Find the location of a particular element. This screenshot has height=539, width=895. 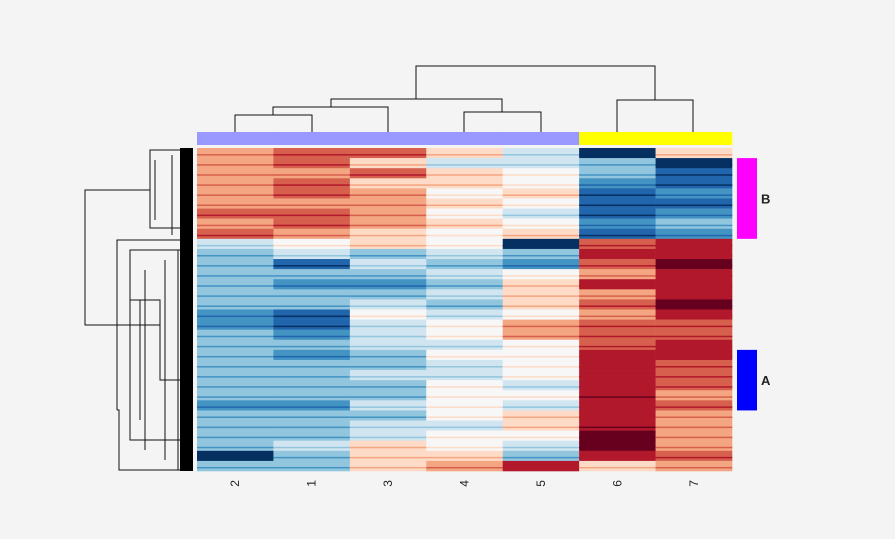

row-annotation-label: B is located at coordinates (765, 198).